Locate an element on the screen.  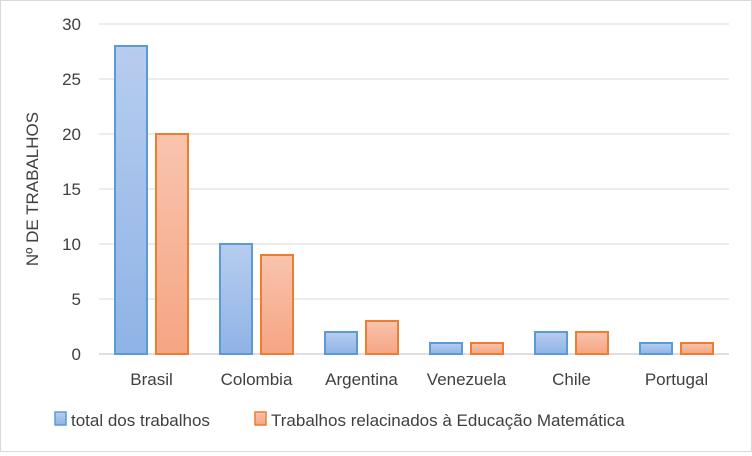
x-tick-label: Chile is located at coordinates (571, 379).